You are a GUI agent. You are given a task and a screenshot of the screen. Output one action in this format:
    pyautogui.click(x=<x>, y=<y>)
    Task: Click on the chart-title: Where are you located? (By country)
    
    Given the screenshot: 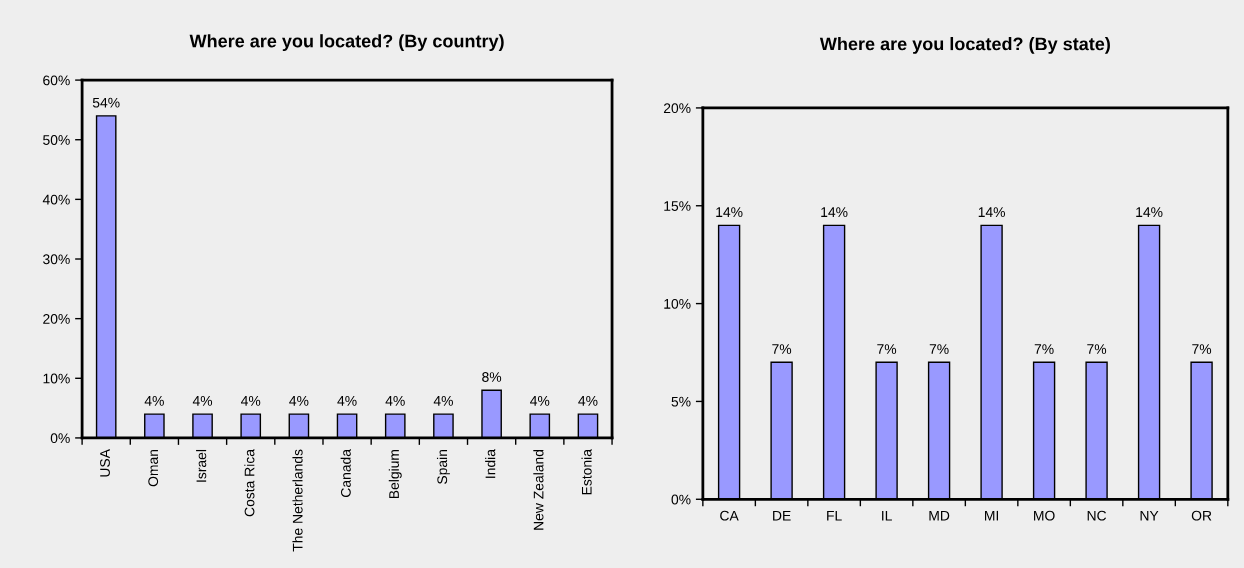 What is the action you would take?
    pyautogui.click(x=346, y=43)
    